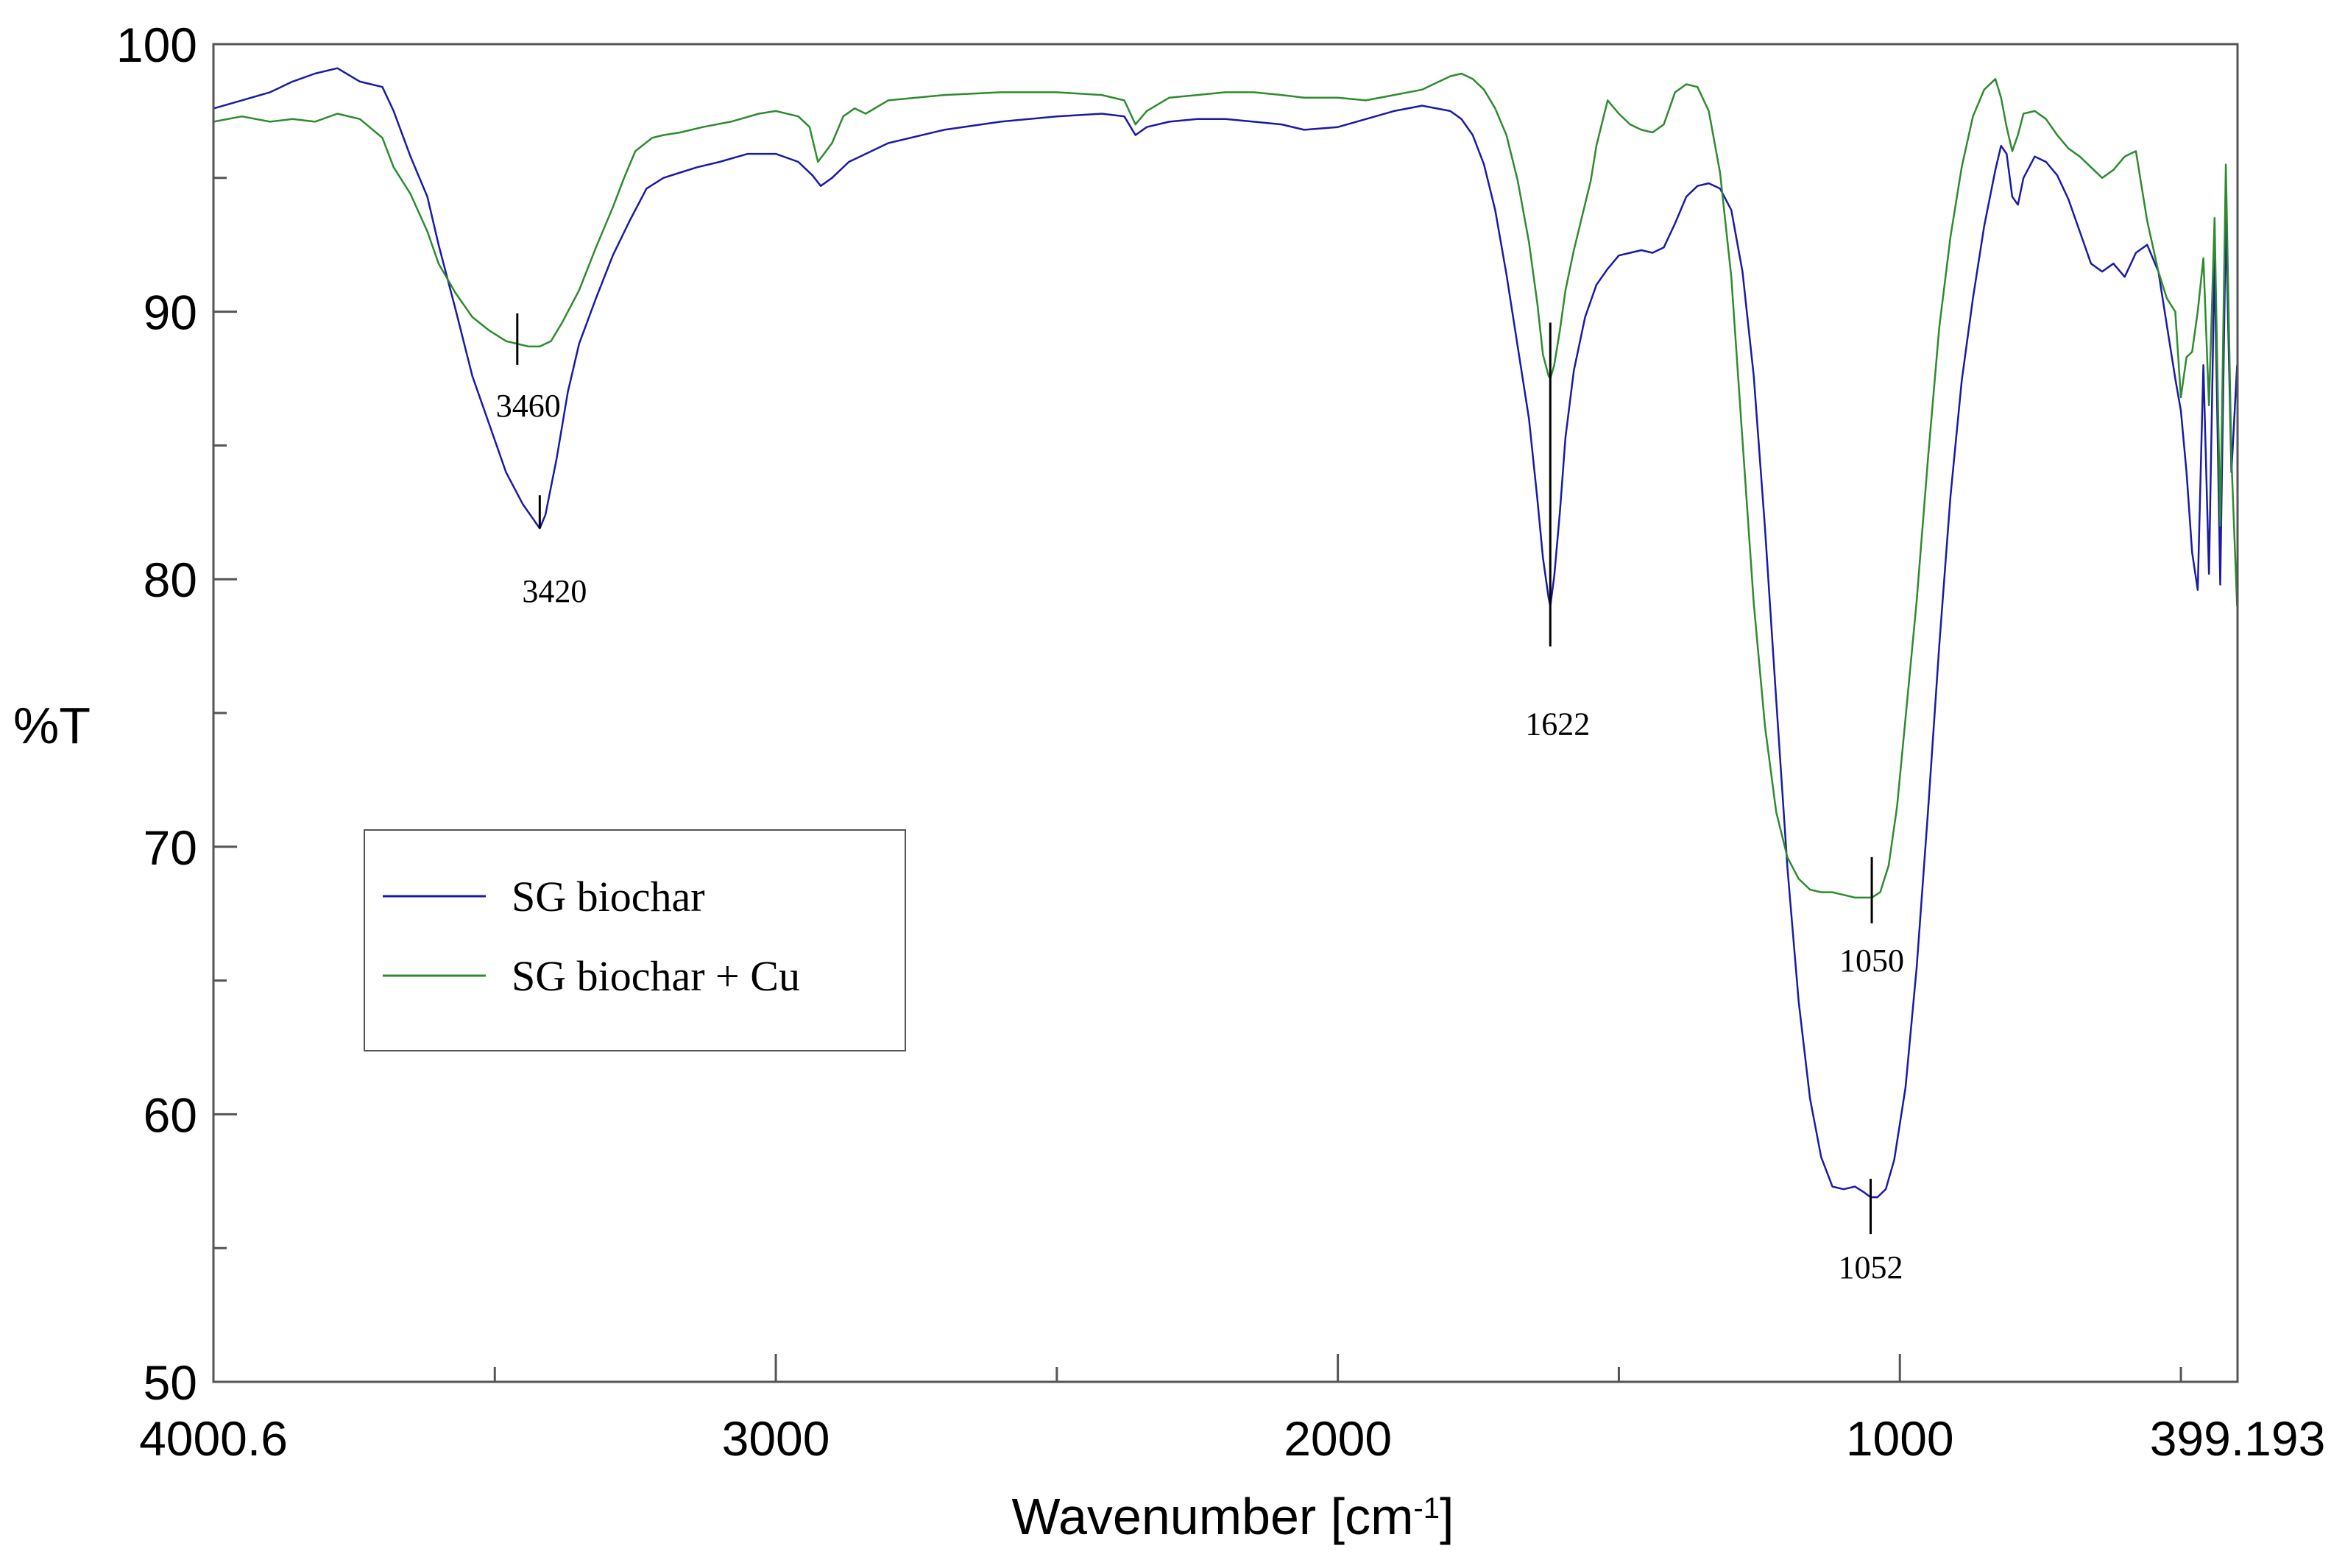  Describe the element at coordinates (1900, 1438) in the screenshot. I see `x-tick-label: 1000` at that location.